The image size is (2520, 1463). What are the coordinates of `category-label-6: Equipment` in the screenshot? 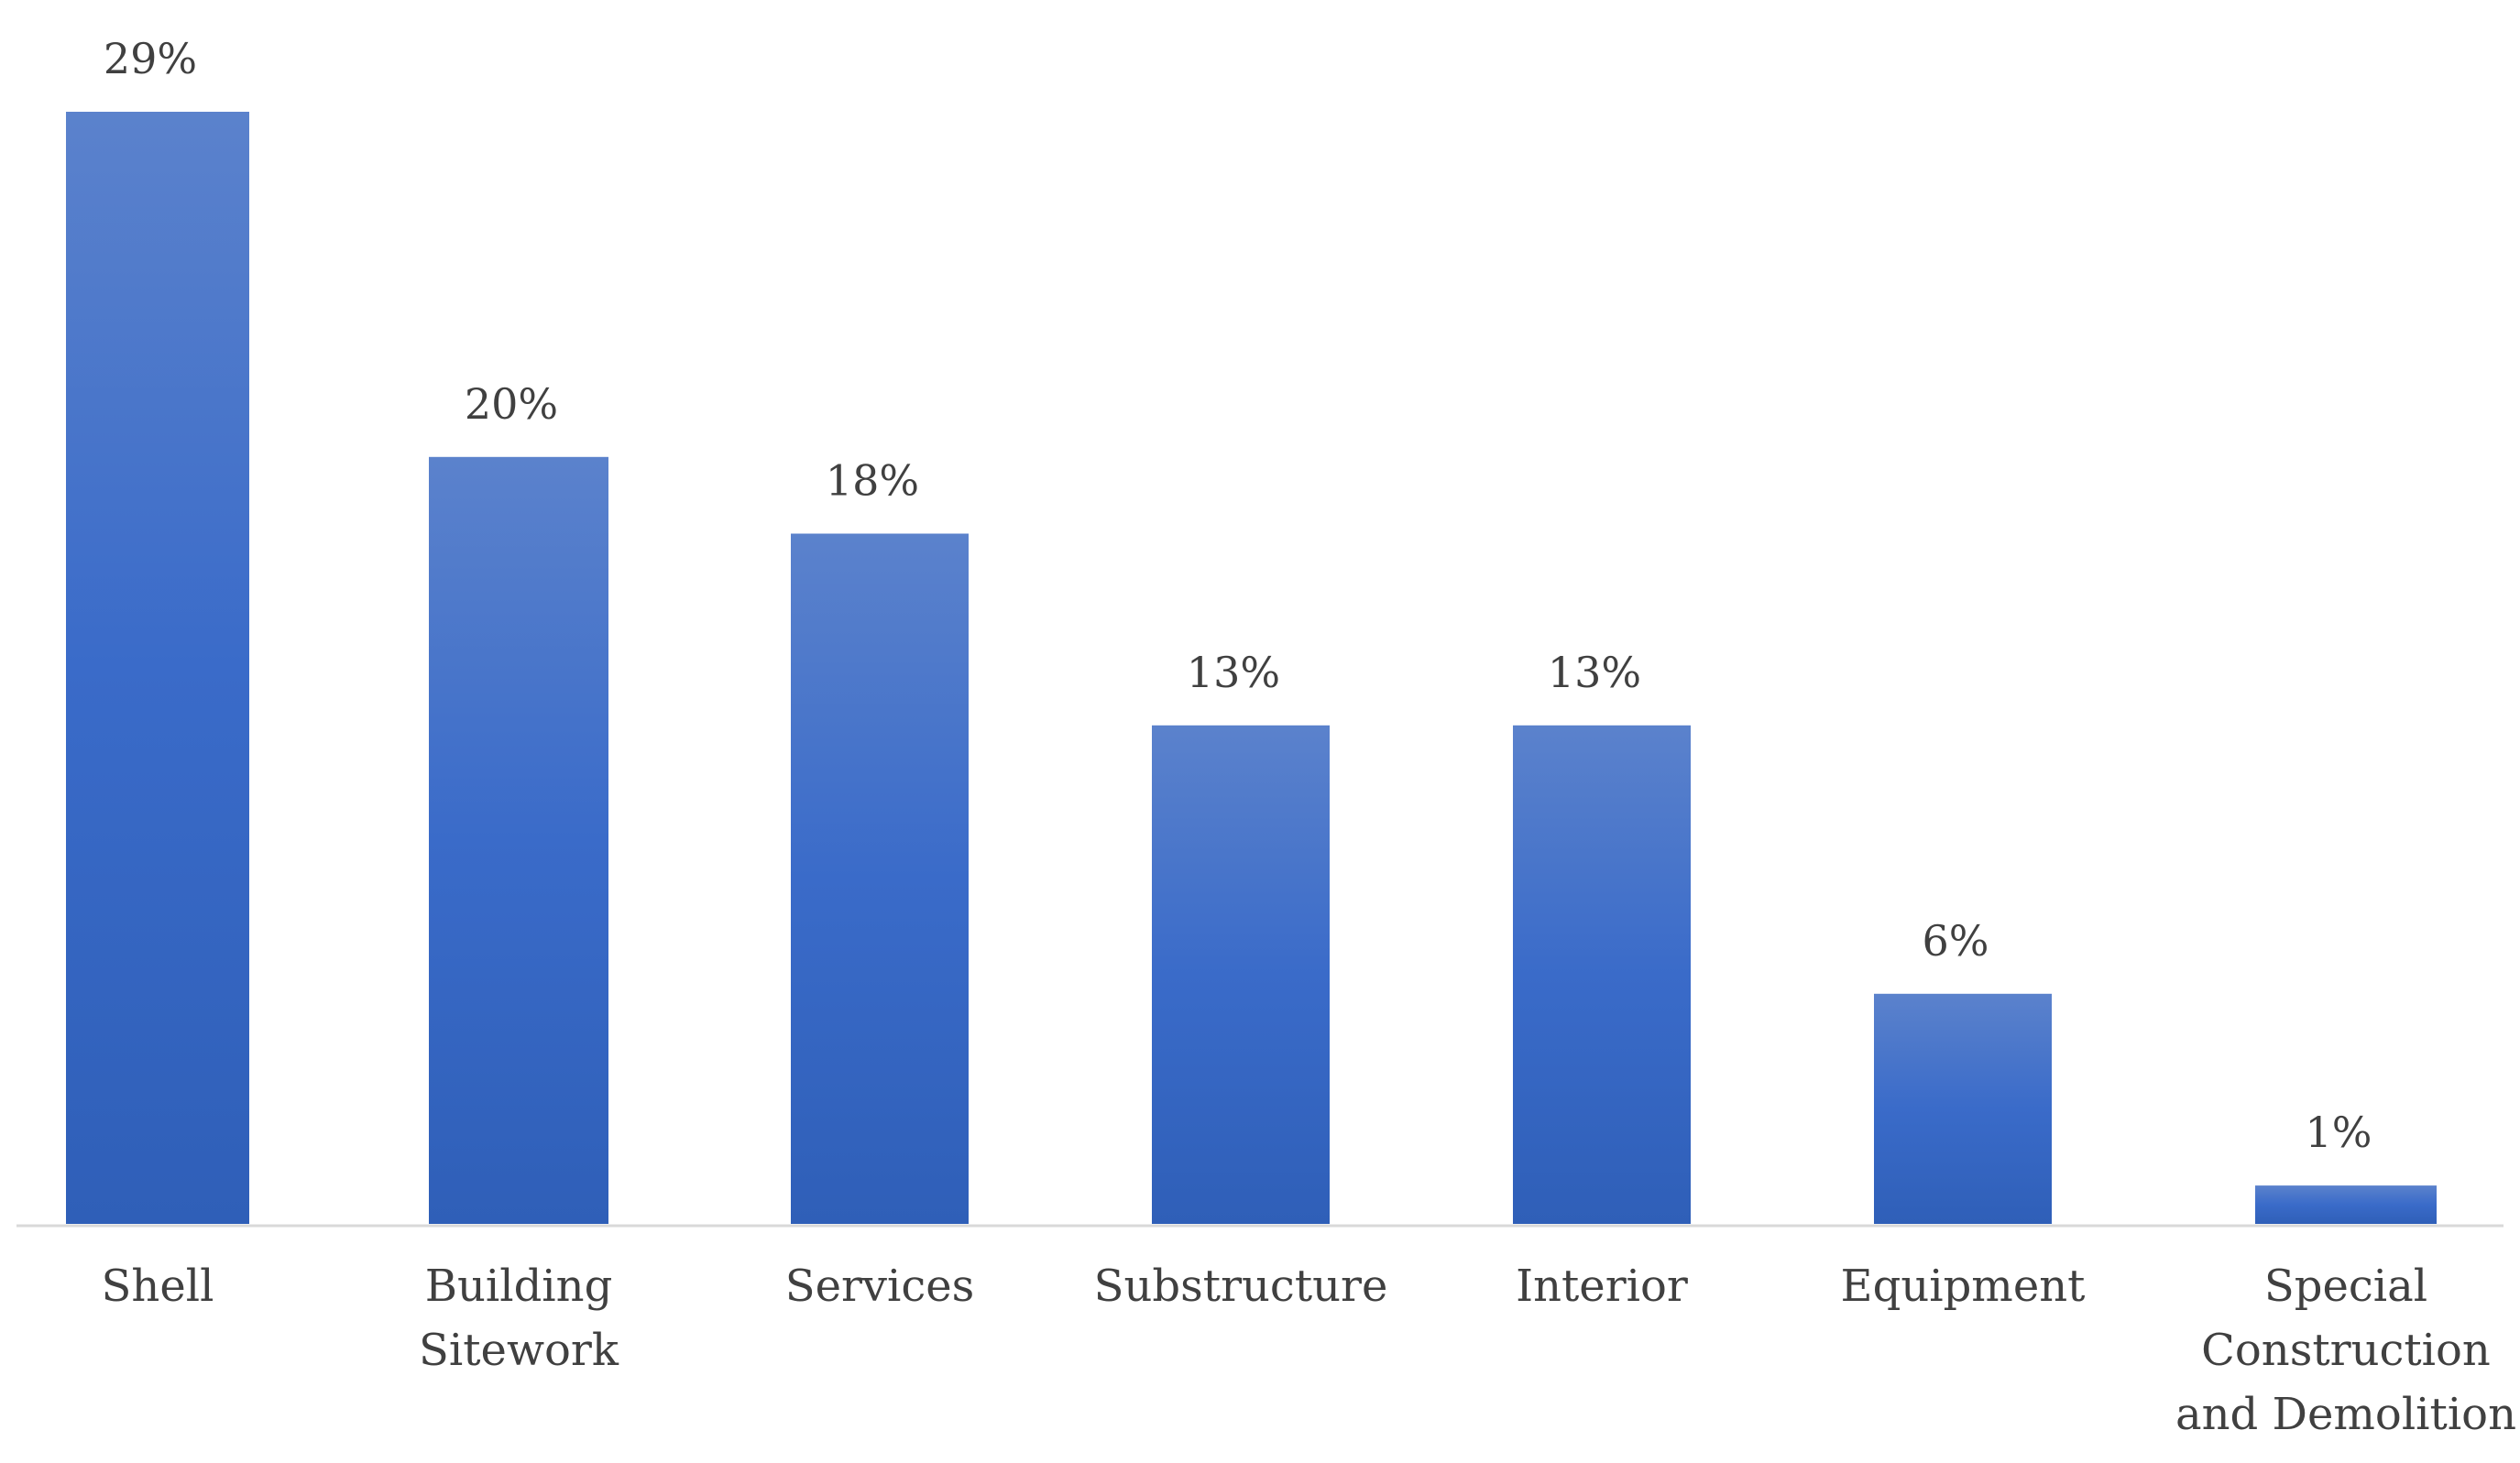 It's located at (1963, 1286).